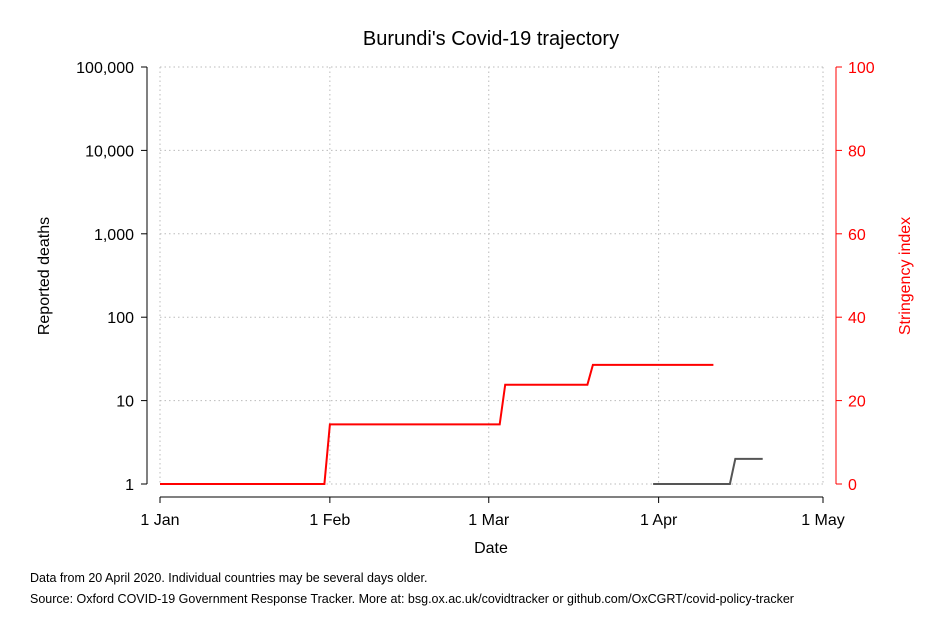 The height and width of the screenshot is (632, 948). Describe the element at coordinates (44, 276) in the screenshot. I see `y-axis-left-label: Reported deaths` at that location.